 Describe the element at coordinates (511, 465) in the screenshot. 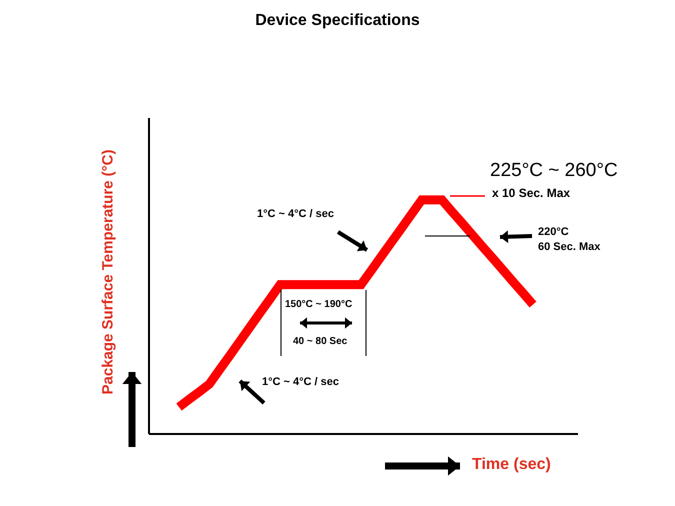

I see `x-axis-title: Time (sec)` at that location.